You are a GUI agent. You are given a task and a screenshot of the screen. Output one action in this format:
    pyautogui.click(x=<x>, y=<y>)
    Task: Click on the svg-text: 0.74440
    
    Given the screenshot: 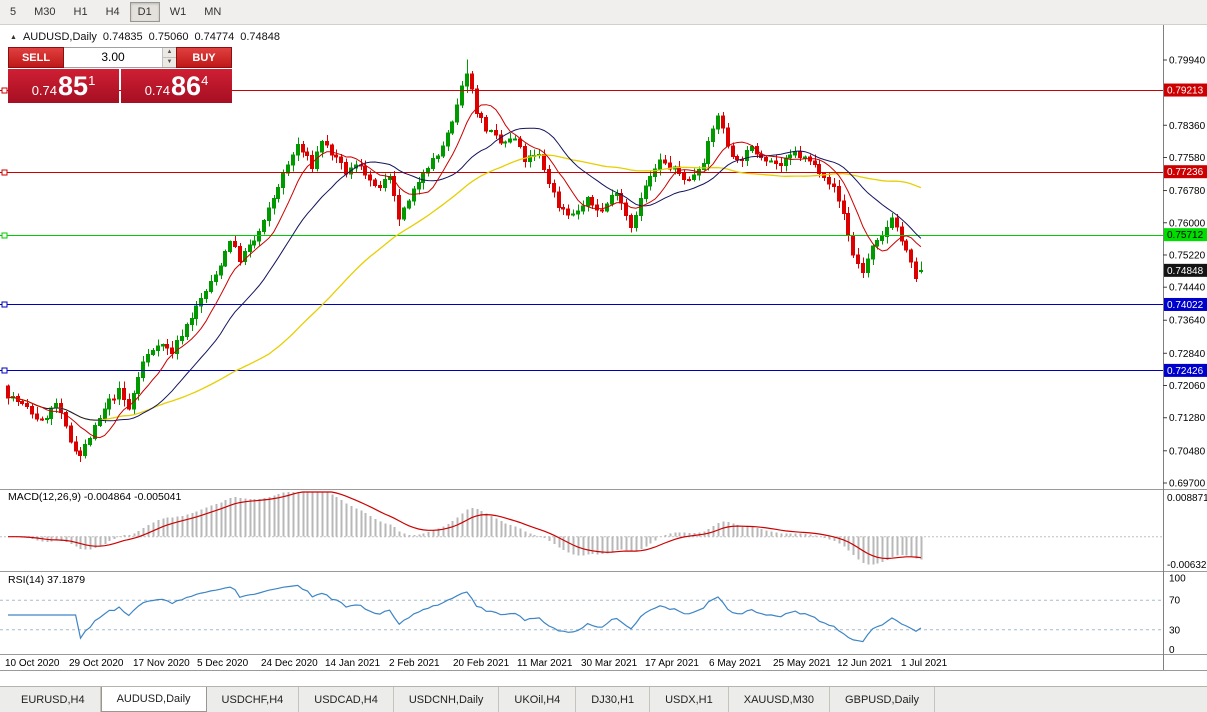 What is the action you would take?
    pyautogui.click(x=1187, y=288)
    